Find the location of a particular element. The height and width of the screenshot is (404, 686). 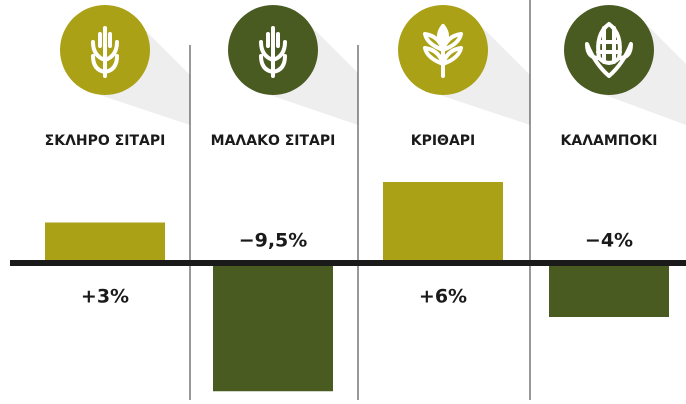

value-label: −4% is located at coordinates (609, 241).